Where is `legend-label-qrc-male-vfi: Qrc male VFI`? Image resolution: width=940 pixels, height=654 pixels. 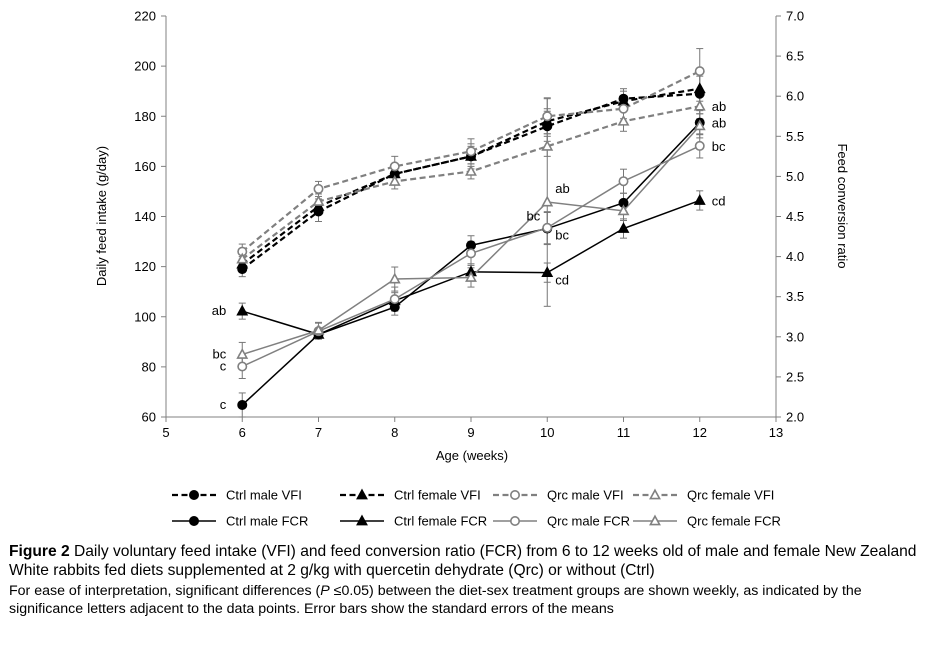 legend-label-qrc-male-vfi: Qrc male VFI is located at coordinates (585, 495).